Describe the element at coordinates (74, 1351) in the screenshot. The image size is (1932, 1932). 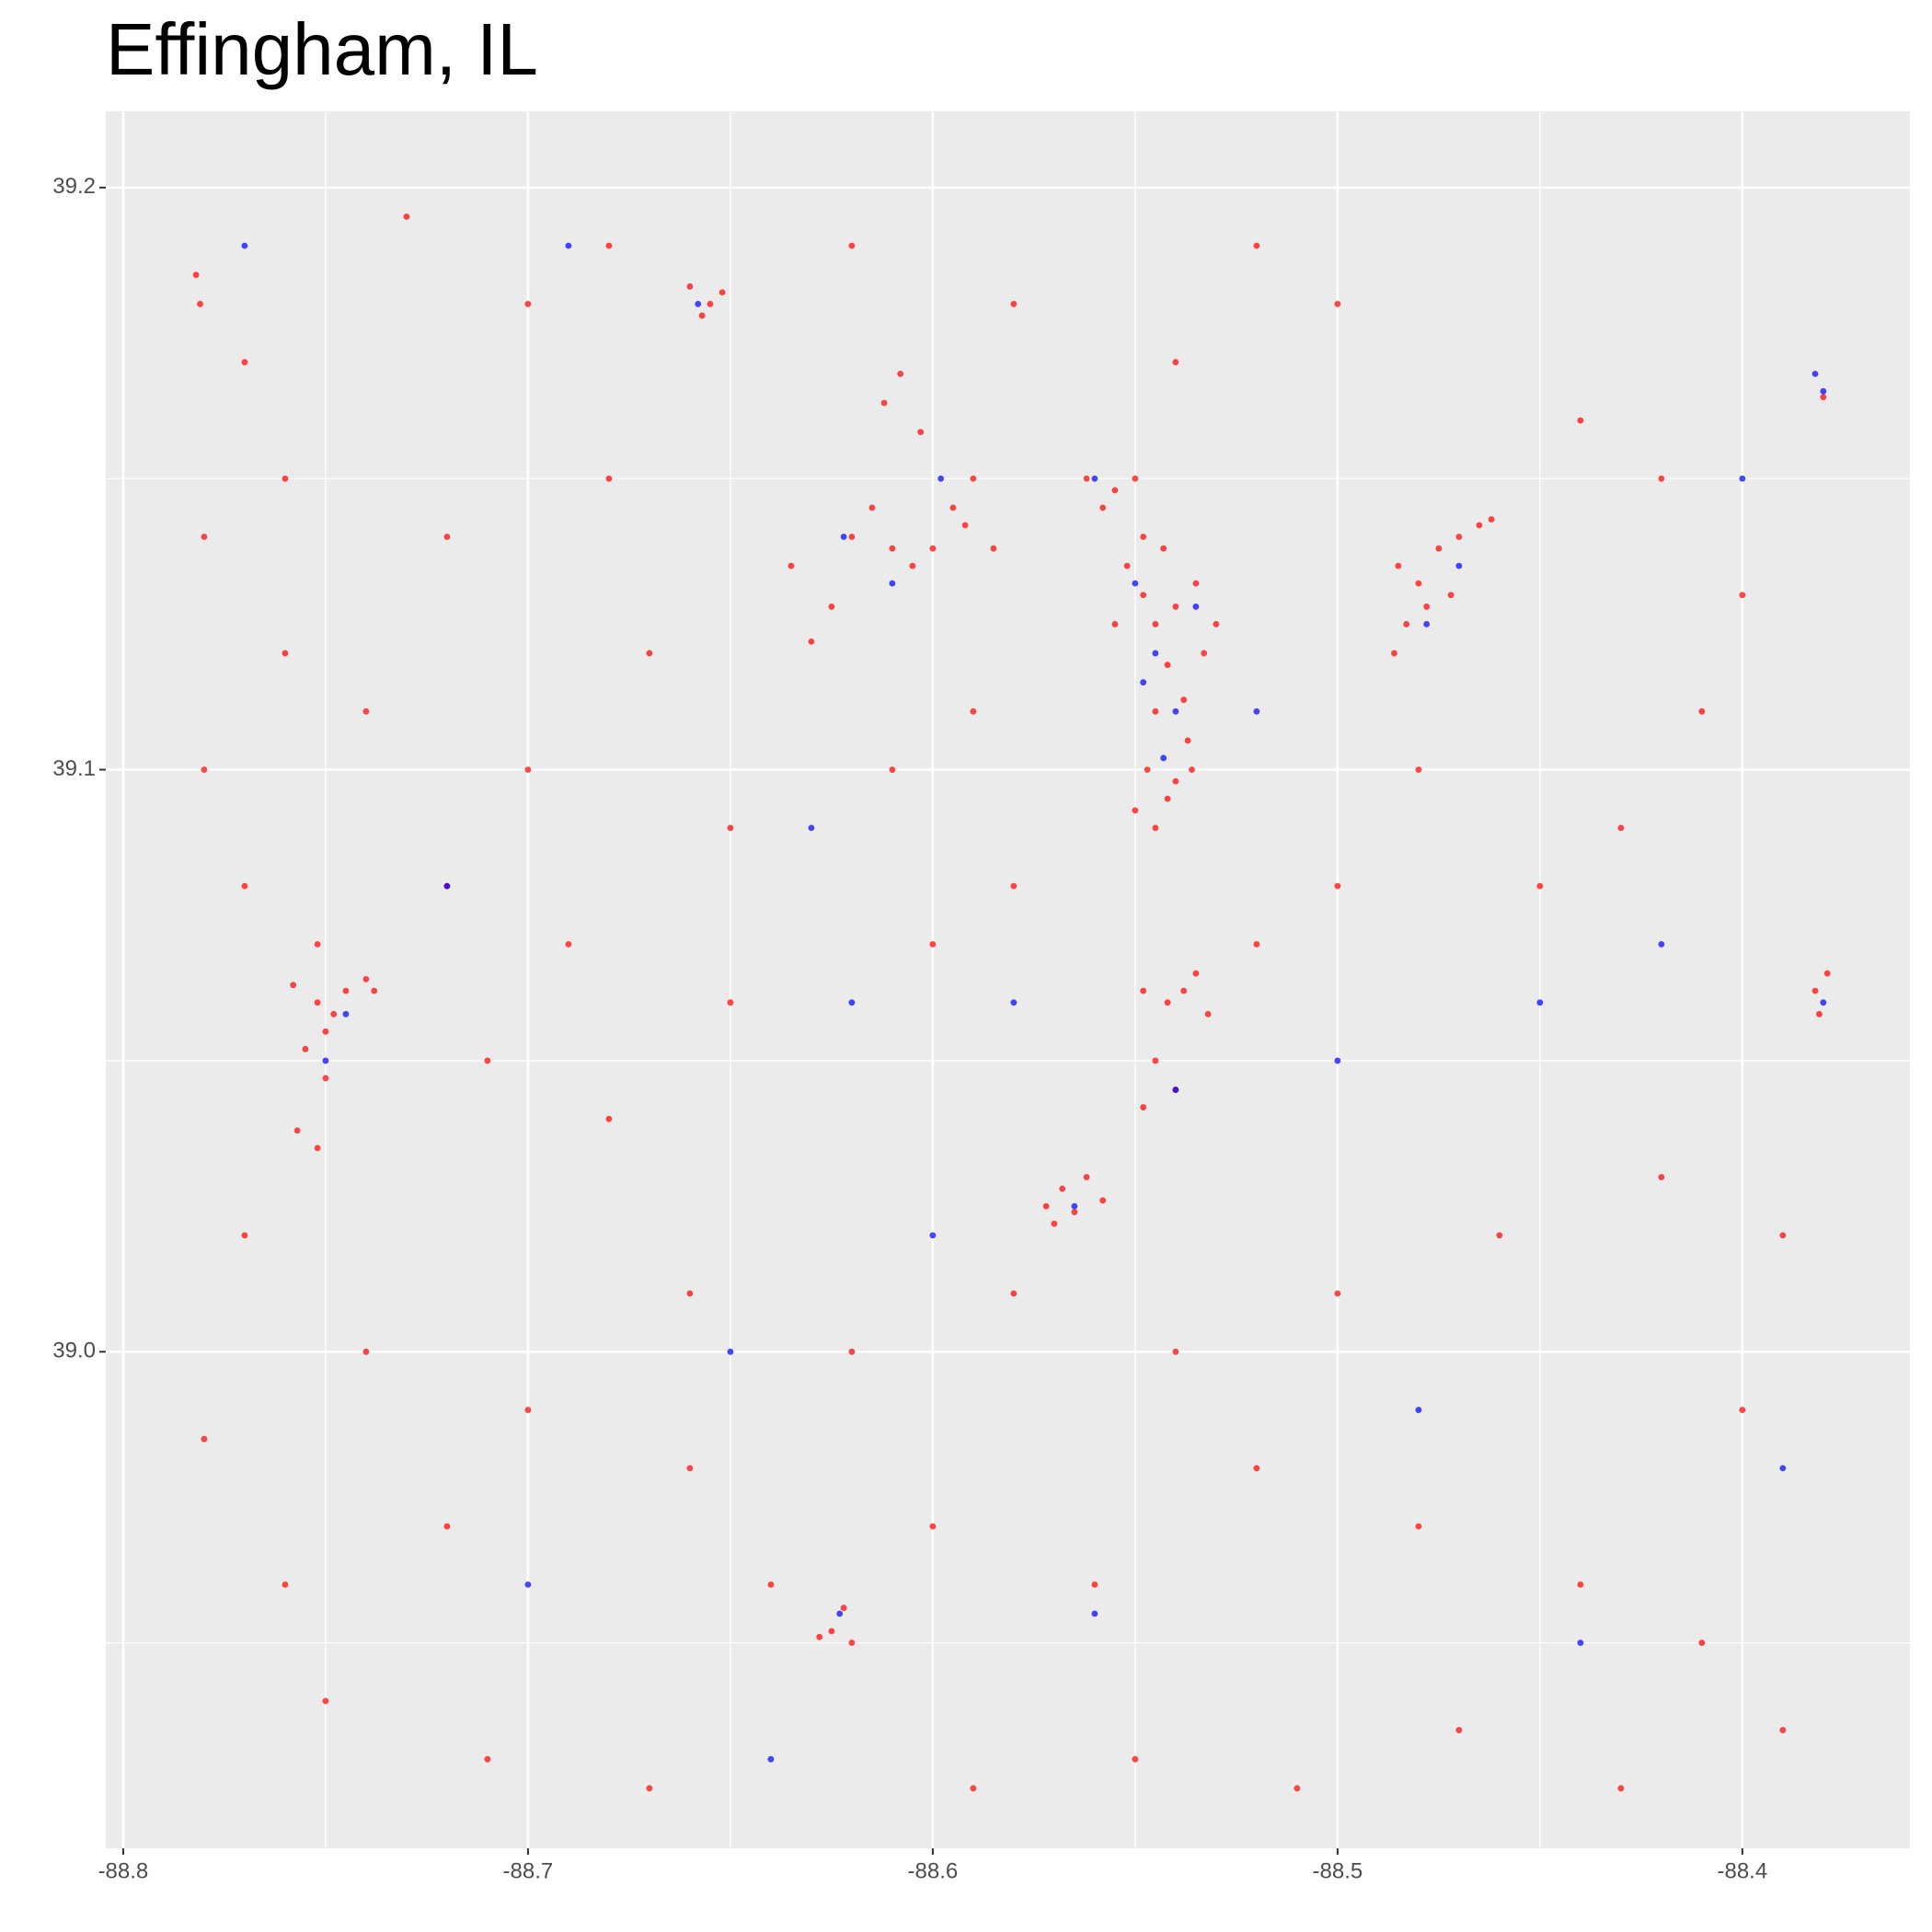
I see `y-tick-label: 39.0` at that location.